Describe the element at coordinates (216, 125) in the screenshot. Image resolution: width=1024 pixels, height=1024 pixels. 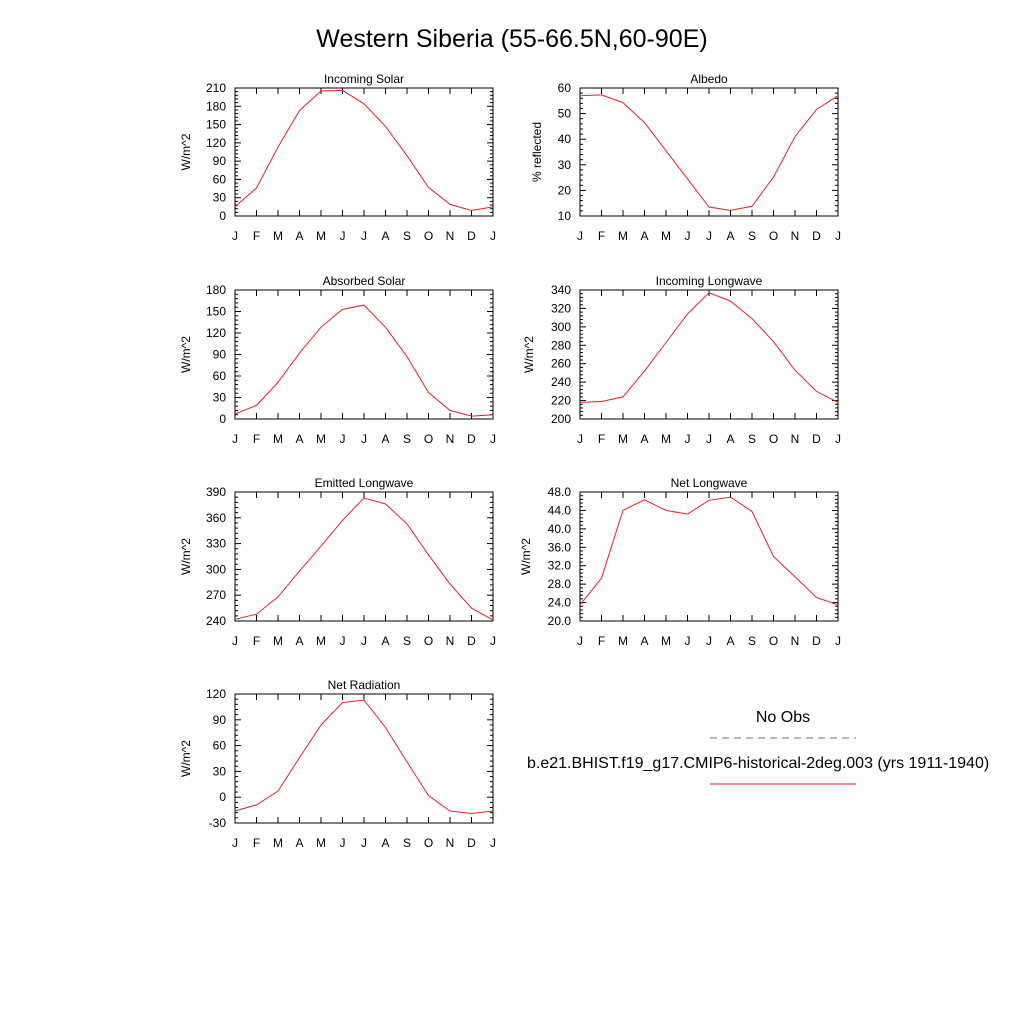
I see `y-tick-label: 150` at that location.